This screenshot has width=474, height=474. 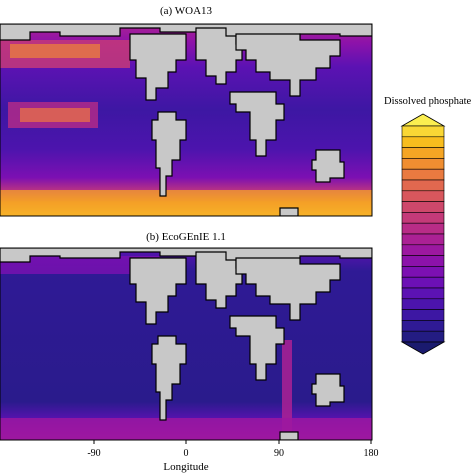 What do you see at coordinates (55, 115) in the screenshot?
I see `east-pacific-peak` at bounding box center [55, 115].